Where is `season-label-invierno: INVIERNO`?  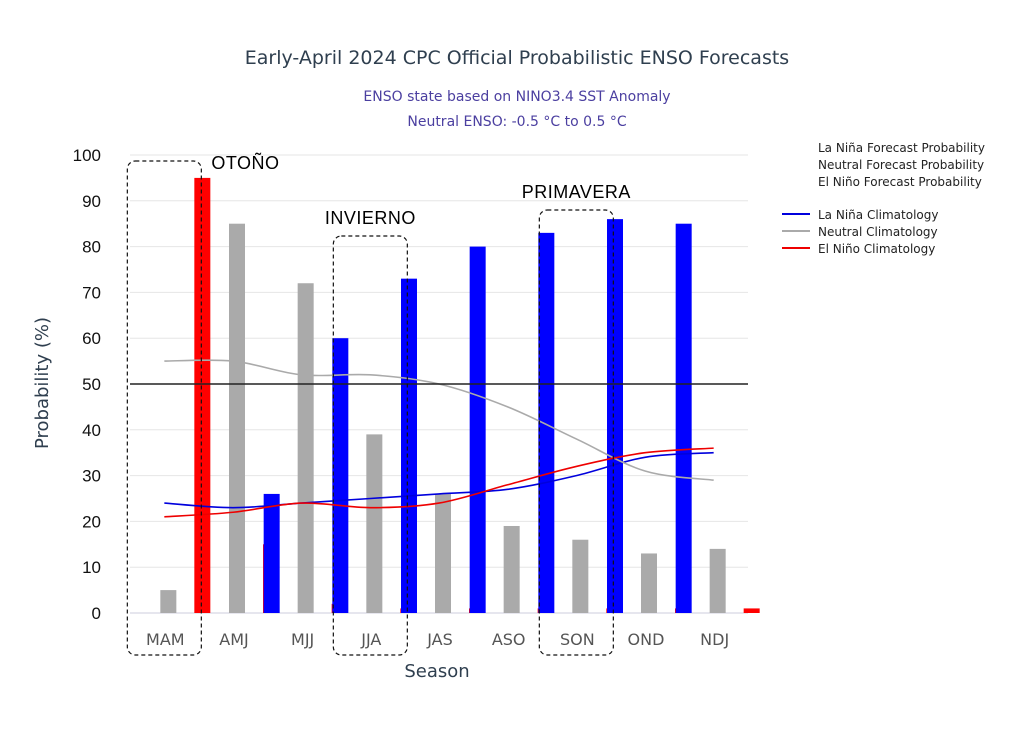 season-label-invierno: INVIERNO is located at coordinates (370, 218).